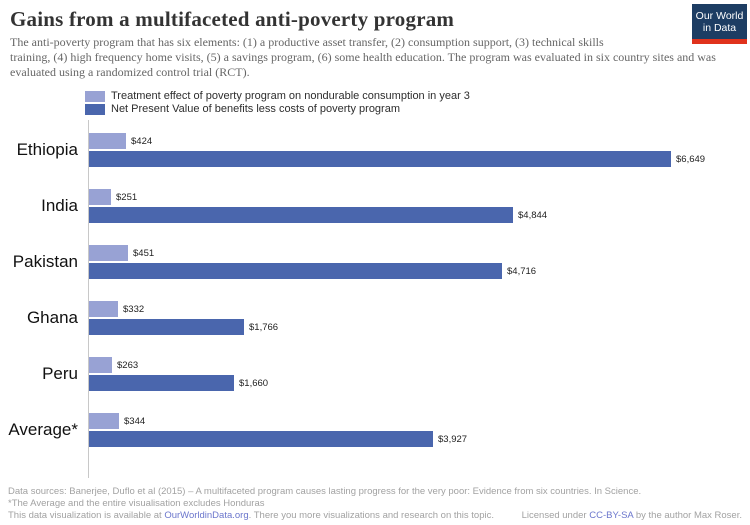 The width and height of the screenshot is (750, 525). Describe the element at coordinates (59, 205) in the screenshot. I see `category-label: India` at that location.